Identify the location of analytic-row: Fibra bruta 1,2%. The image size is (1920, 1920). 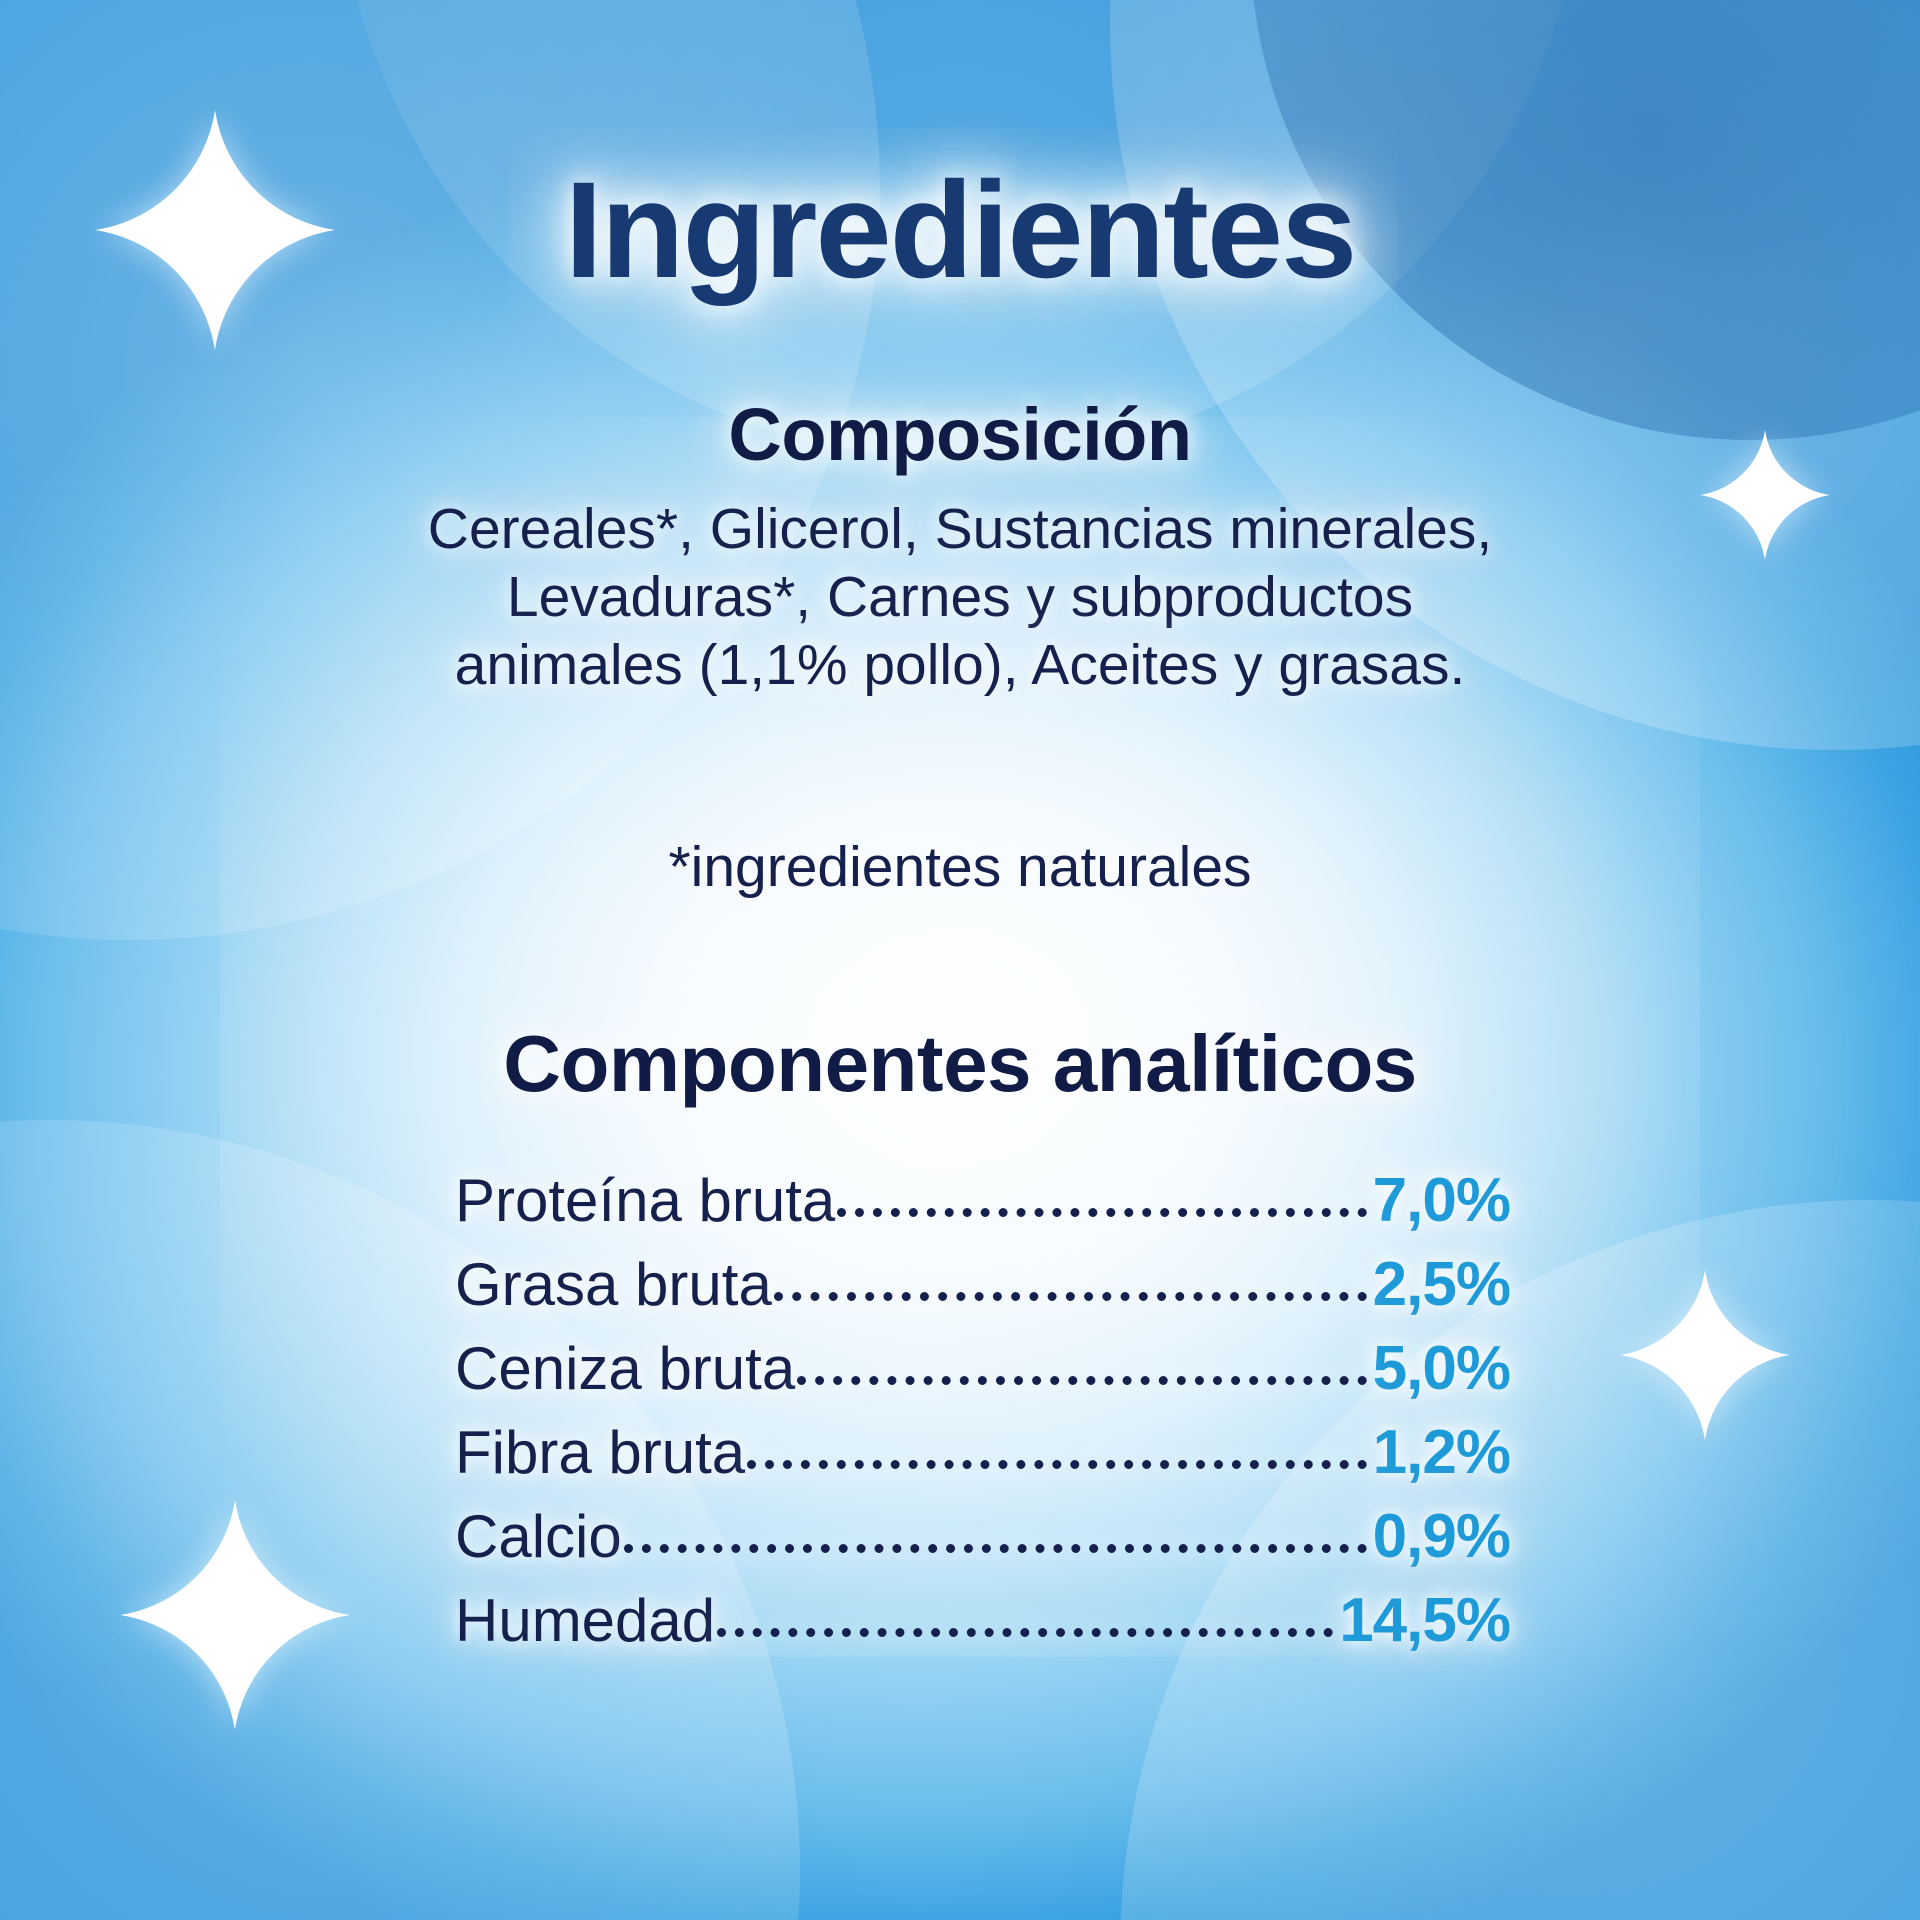
(983, 1459).